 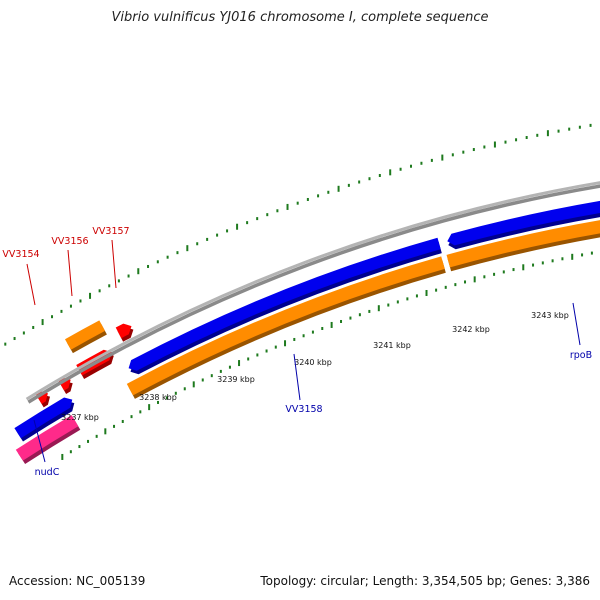 What do you see at coordinates (31, 284) in the screenshot?
I see `leader-VV3154` at bounding box center [31, 284].